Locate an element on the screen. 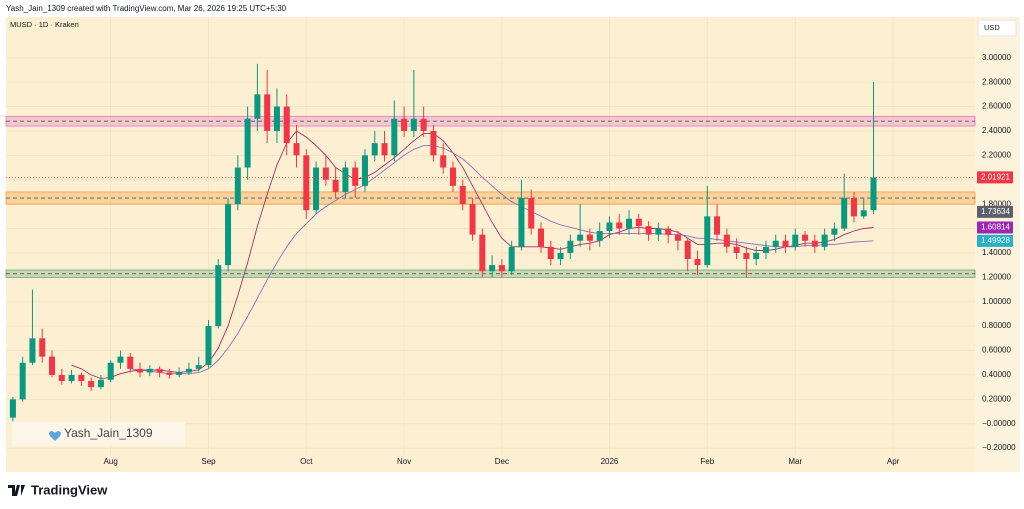 Image resolution: width=1024 pixels, height=509 pixels. footer-brand: TradingView is located at coordinates (69, 489).